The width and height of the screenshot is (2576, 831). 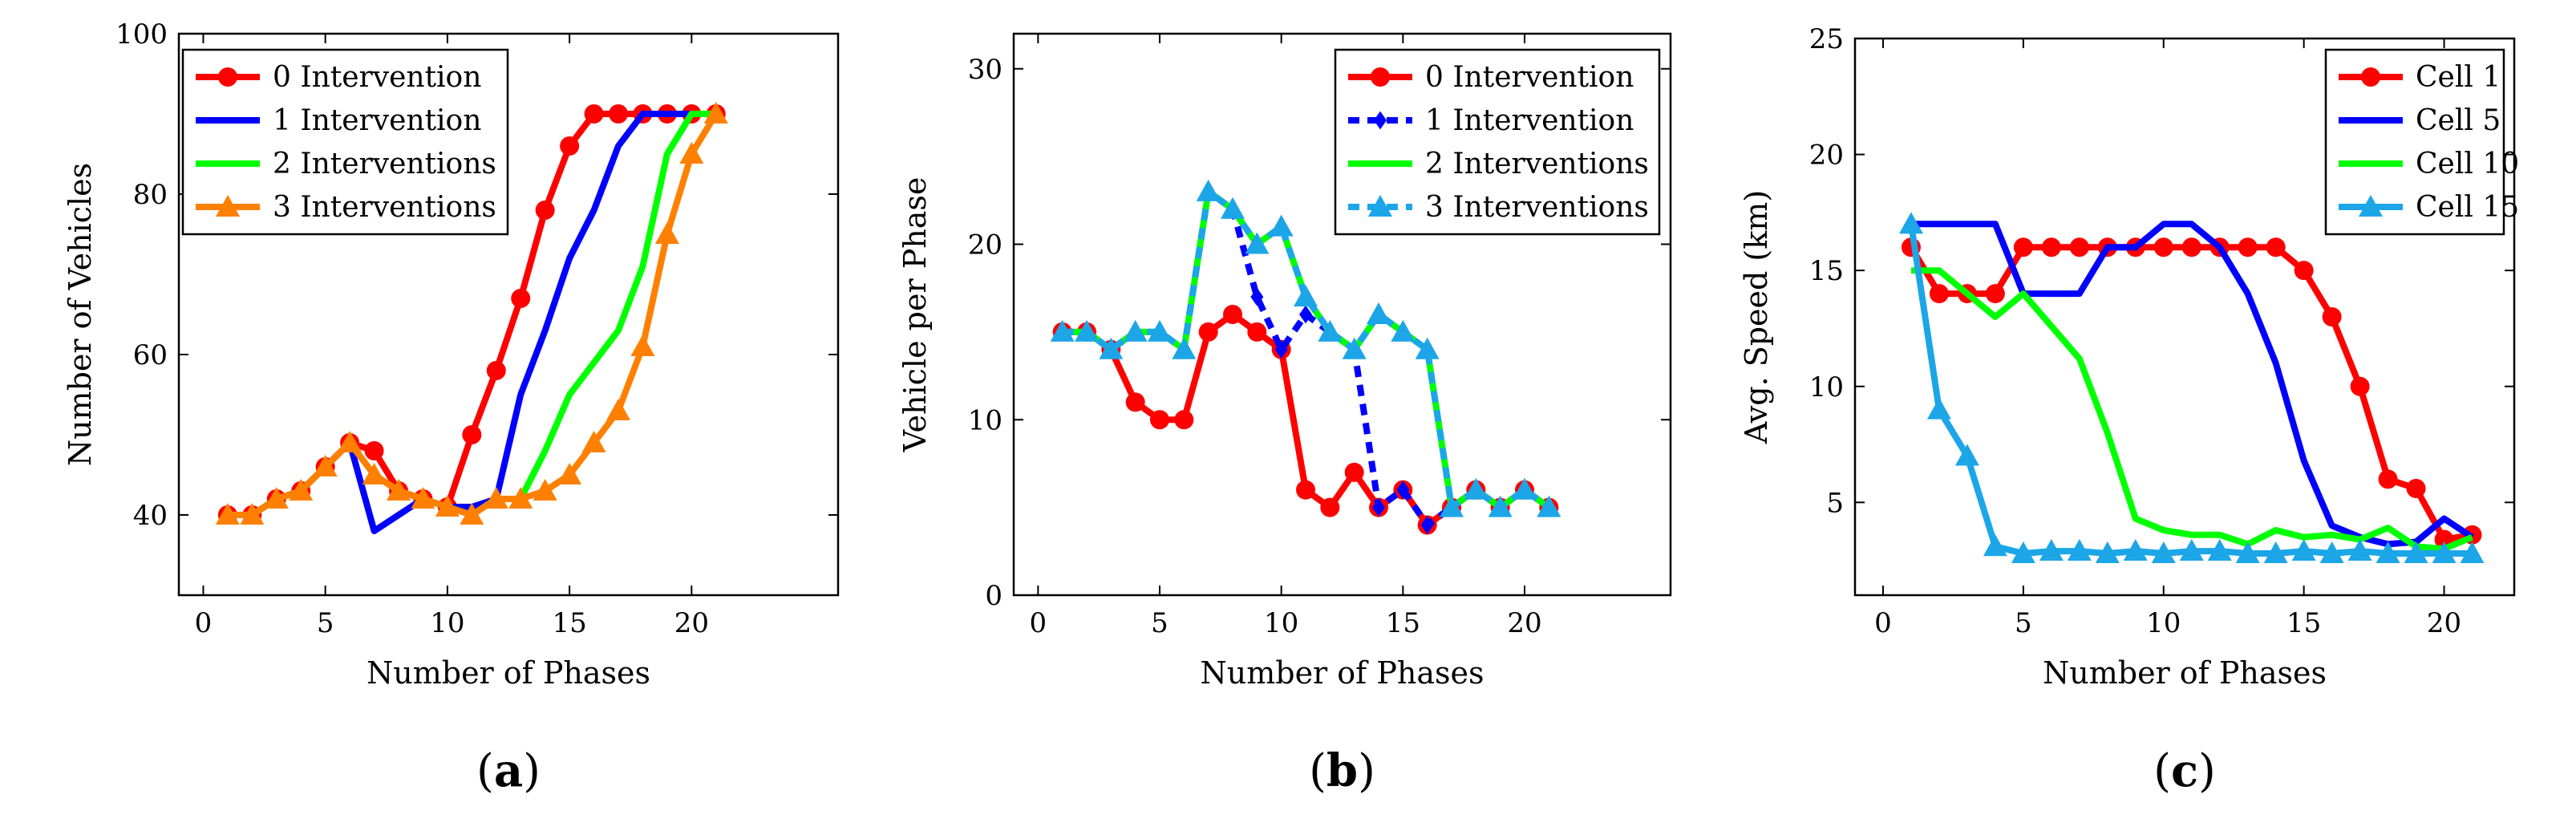 What do you see at coordinates (2467, 207) in the screenshot?
I see `legend-label: Cell 15` at bounding box center [2467, 207].